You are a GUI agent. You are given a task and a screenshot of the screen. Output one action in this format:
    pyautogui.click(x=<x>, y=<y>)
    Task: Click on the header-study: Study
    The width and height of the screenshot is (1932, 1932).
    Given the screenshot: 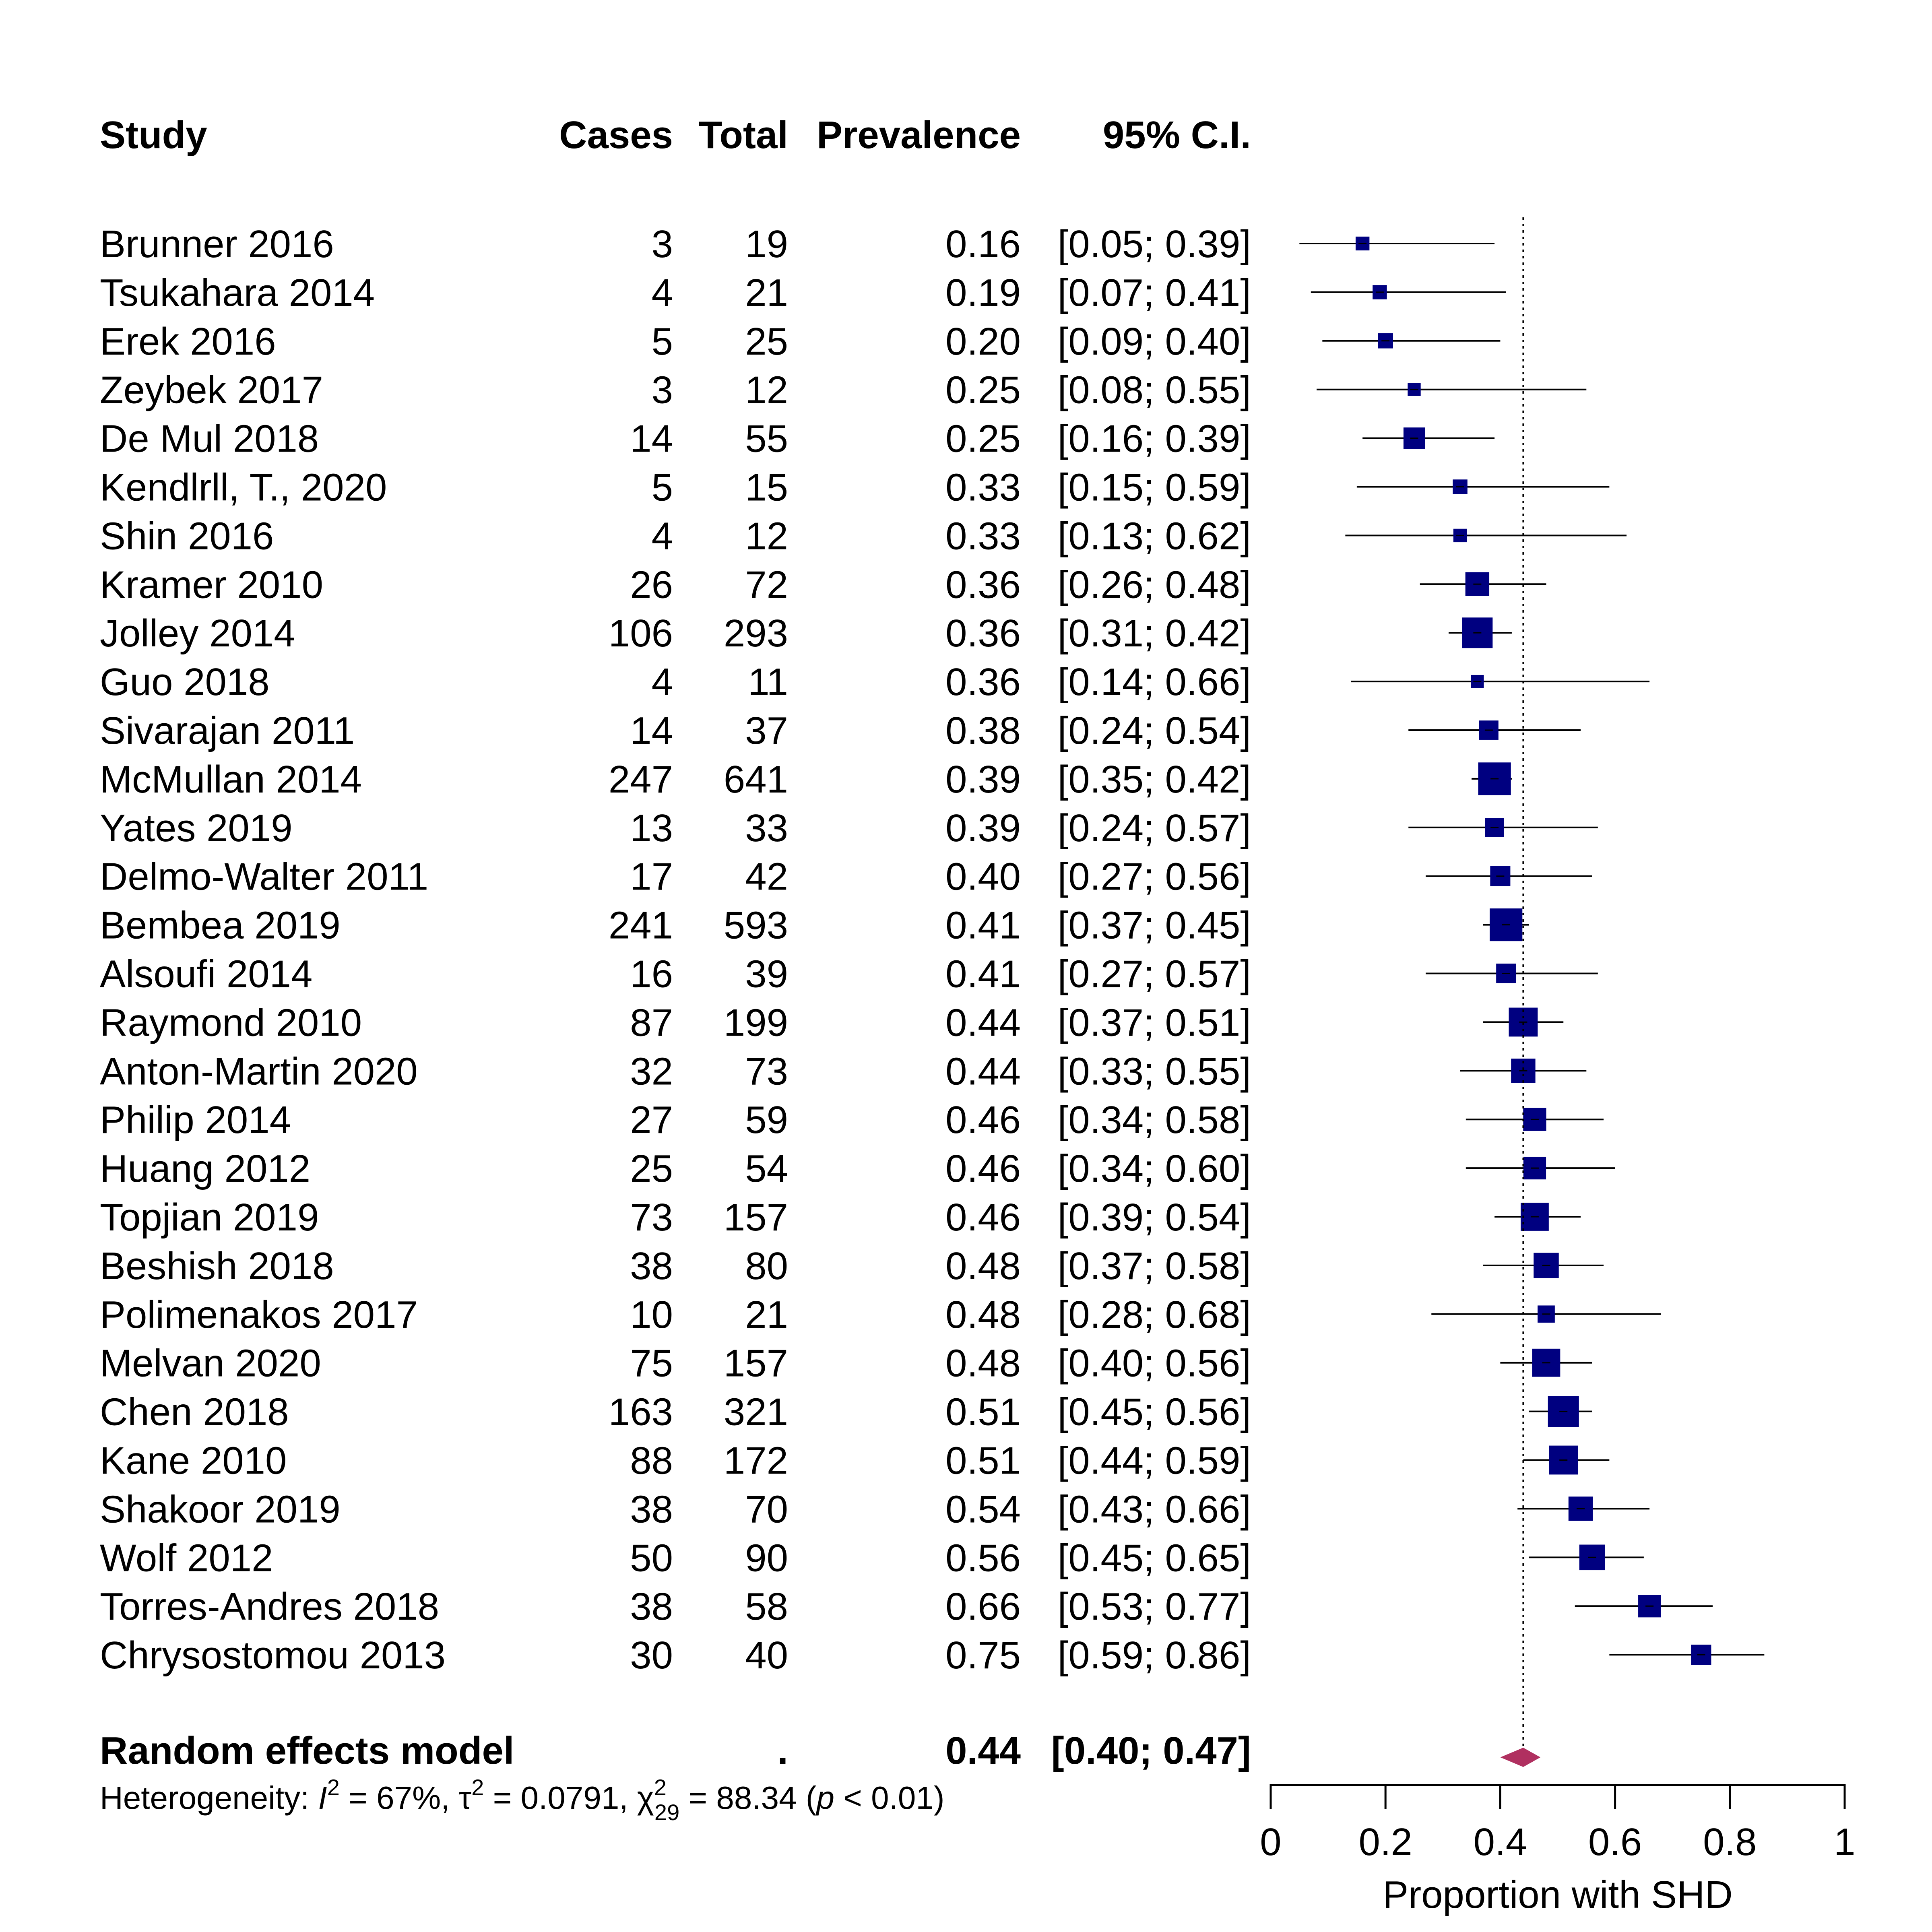 What is the action you would take?
    pyautogui.click(x=153, y=135)
    